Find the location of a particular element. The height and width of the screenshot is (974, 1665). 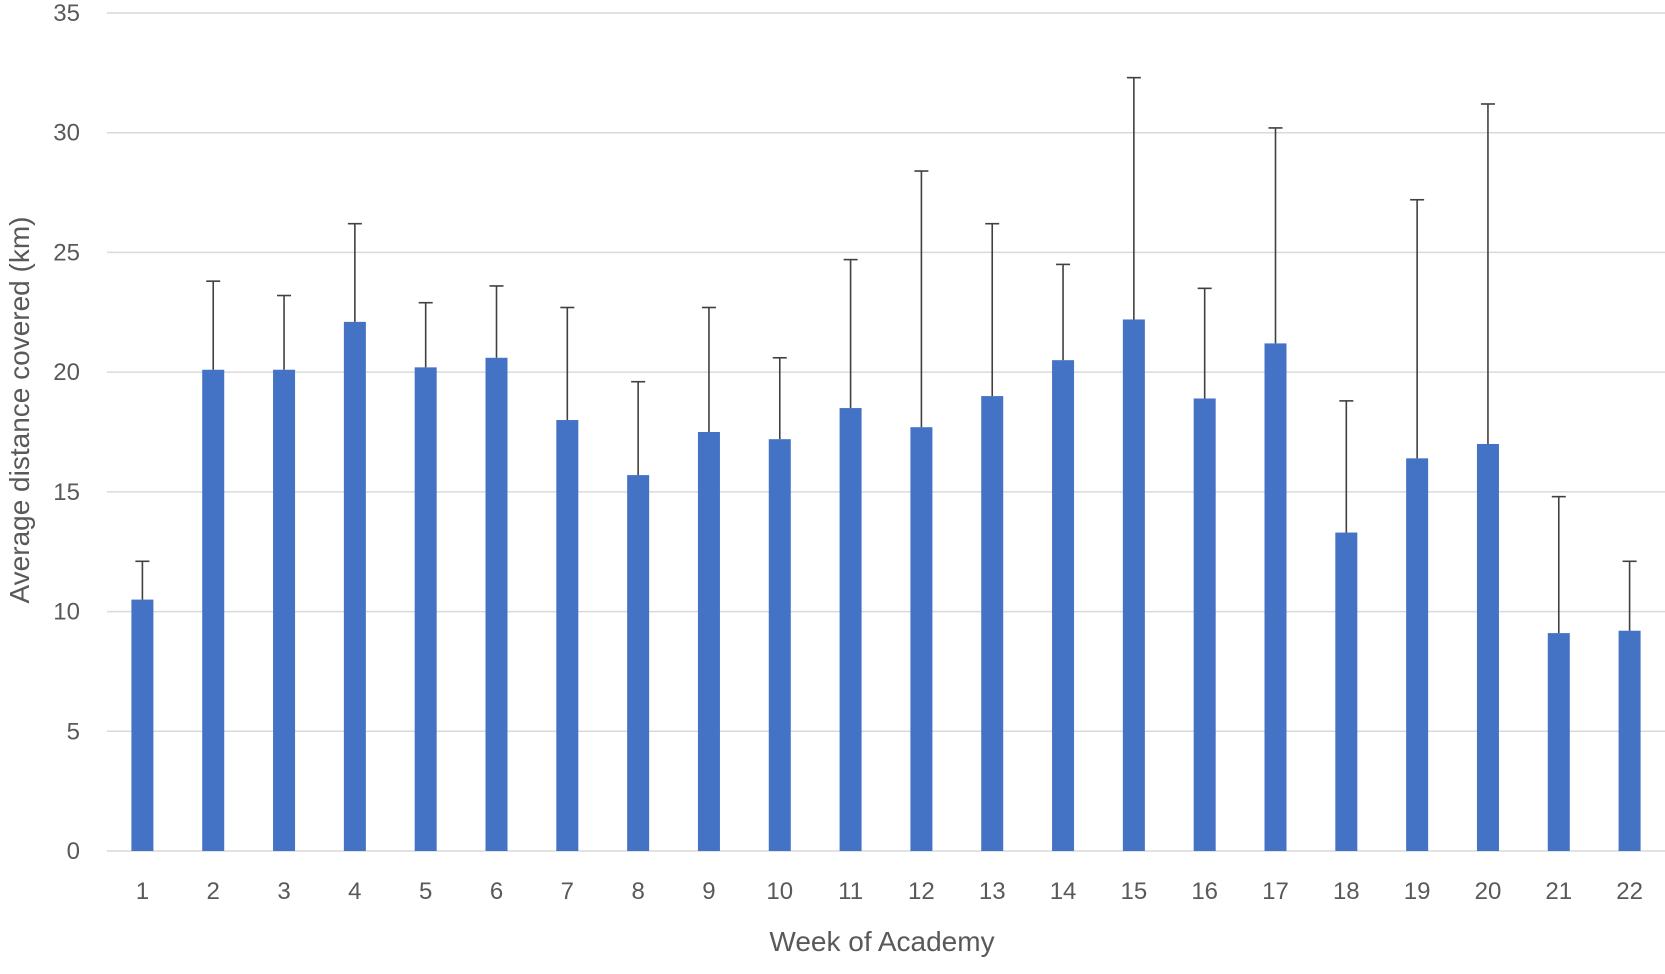

x-axis-ticks: 1 2 3 4 5 6 7 8 9 10 11 12 13 14 15 16 17 18 19 20 21 22 is located at coordinates (889, 891).